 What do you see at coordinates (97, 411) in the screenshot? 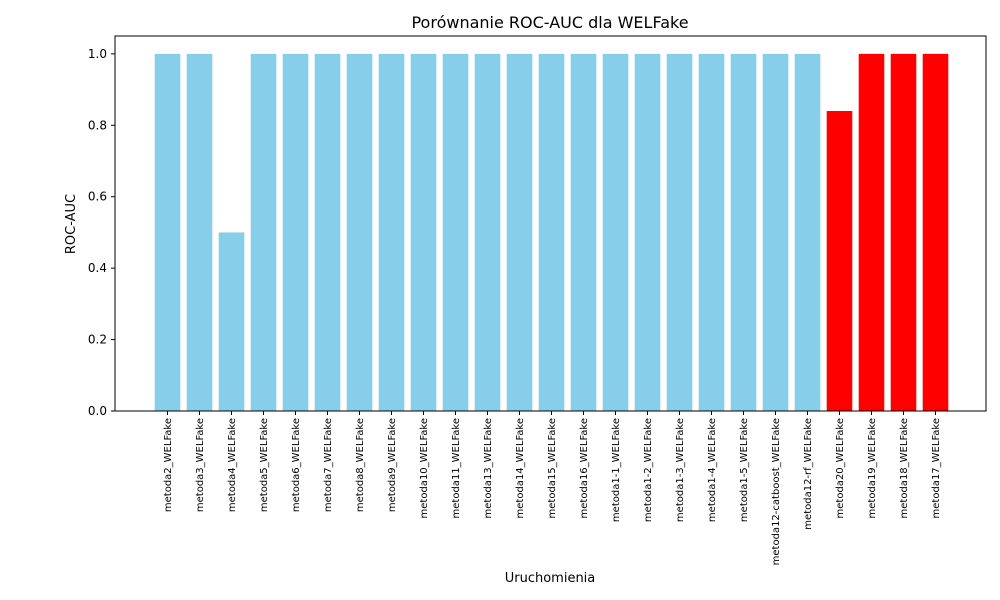
I see `y-tick-label: 0.0` at bounding box center [97, 411].